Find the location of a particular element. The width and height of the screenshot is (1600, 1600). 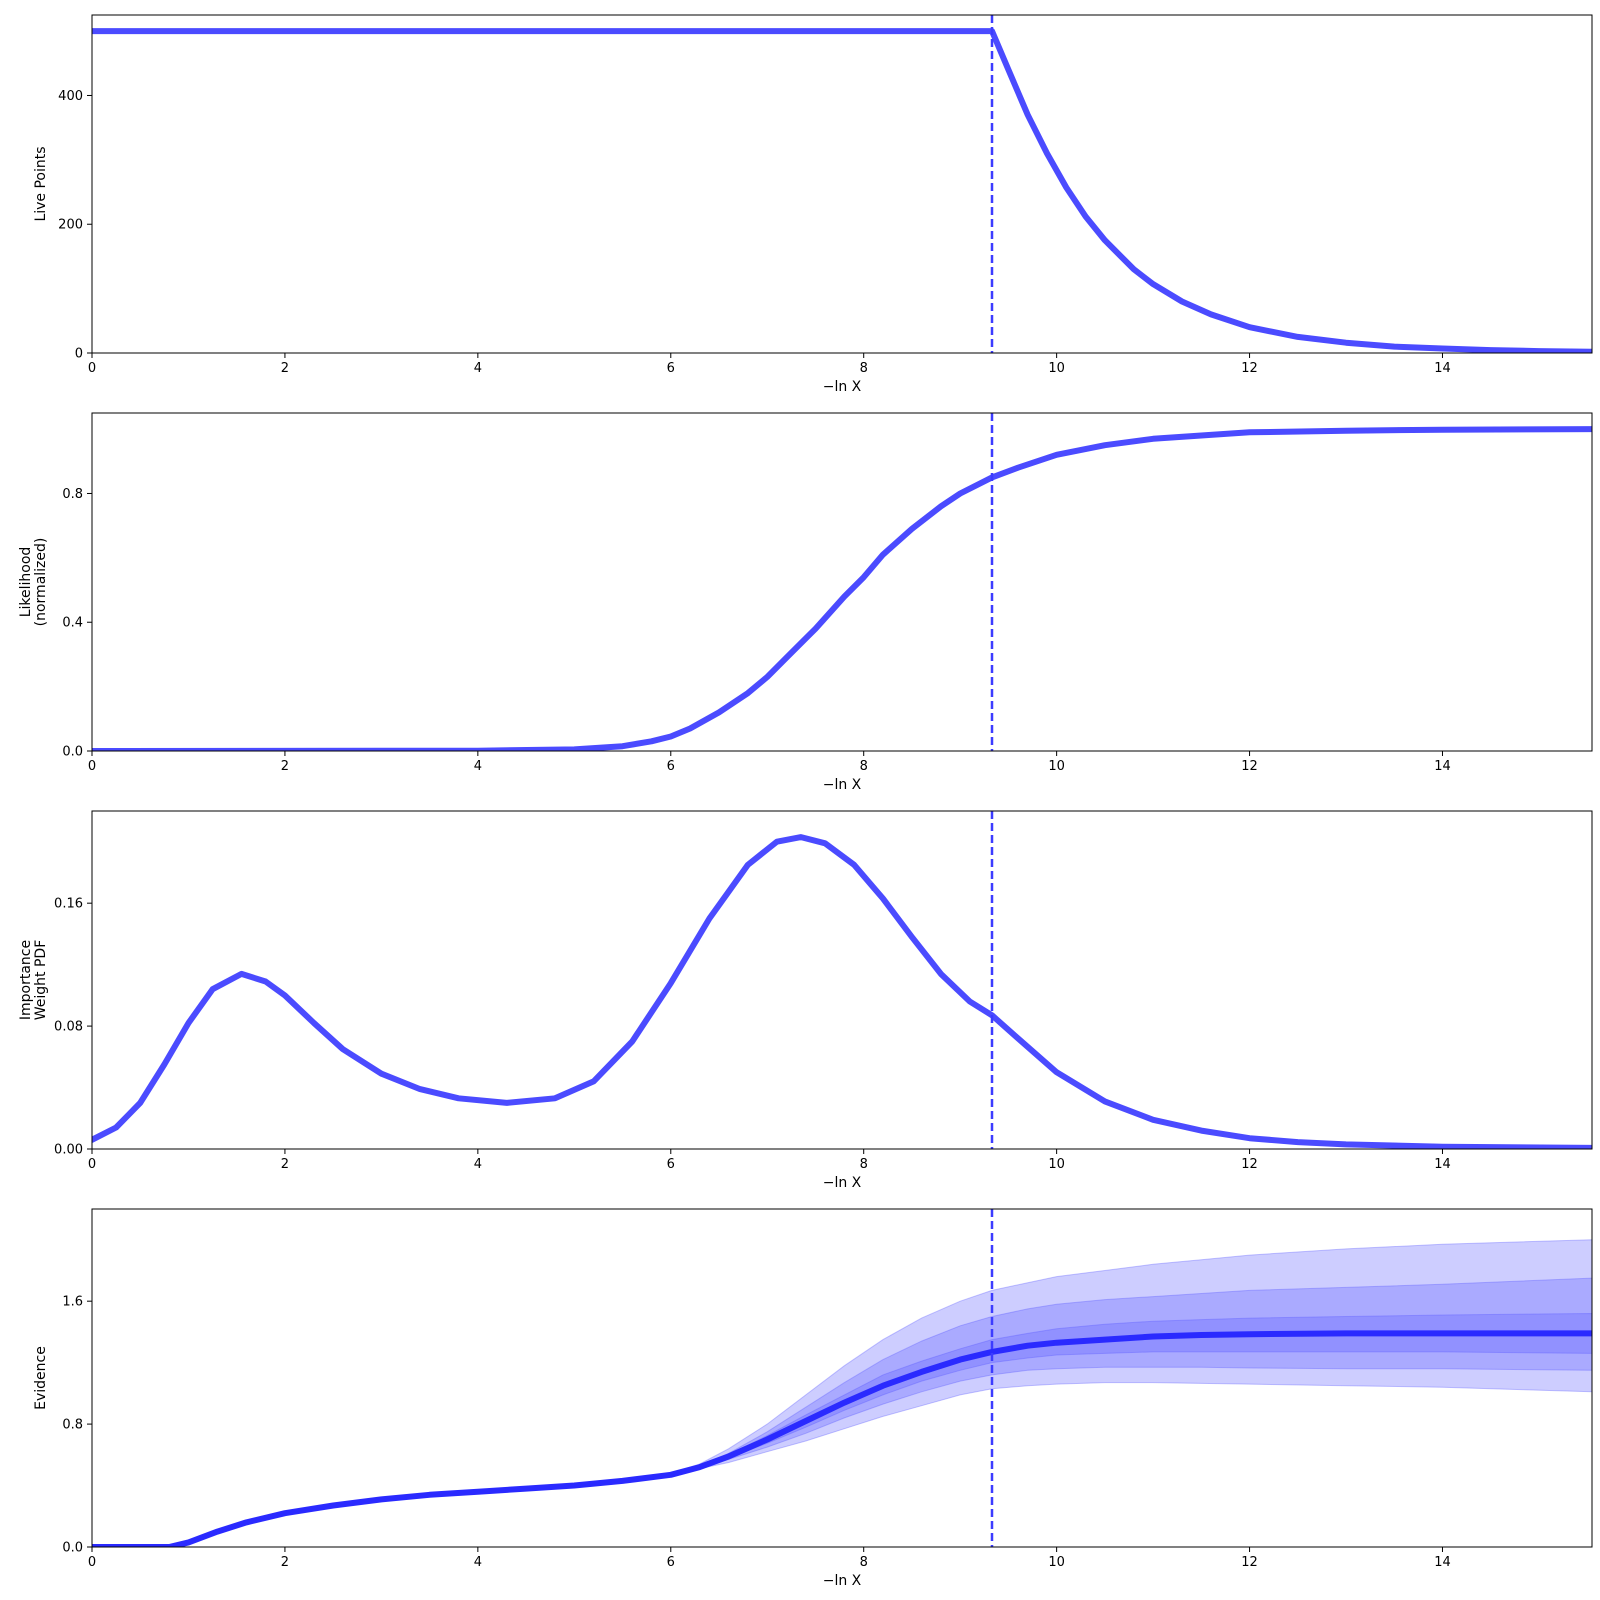

y-tick-label: 400 is located at coordinates (70, 96).